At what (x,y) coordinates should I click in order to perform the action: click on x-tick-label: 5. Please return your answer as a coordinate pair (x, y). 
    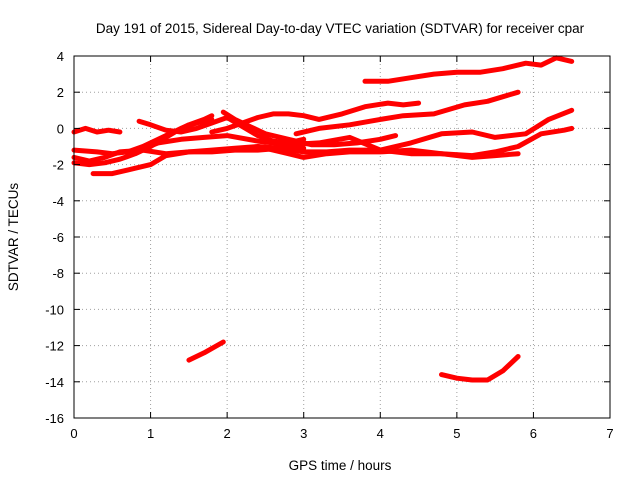
    Looking at the image, I should click on (456, 433).